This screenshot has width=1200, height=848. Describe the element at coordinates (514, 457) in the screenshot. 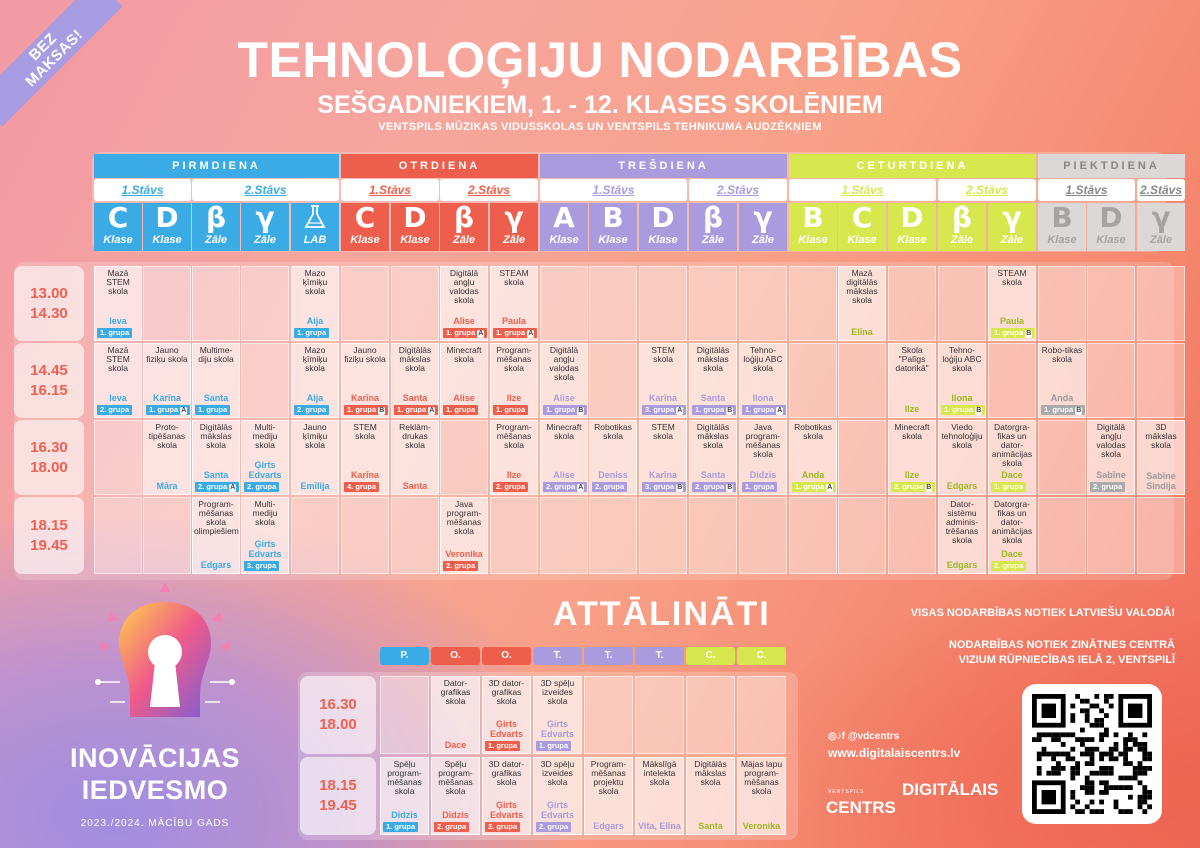

I see `class-entry: Program-mēšanas skola Ilze 2. grupa` at that location.